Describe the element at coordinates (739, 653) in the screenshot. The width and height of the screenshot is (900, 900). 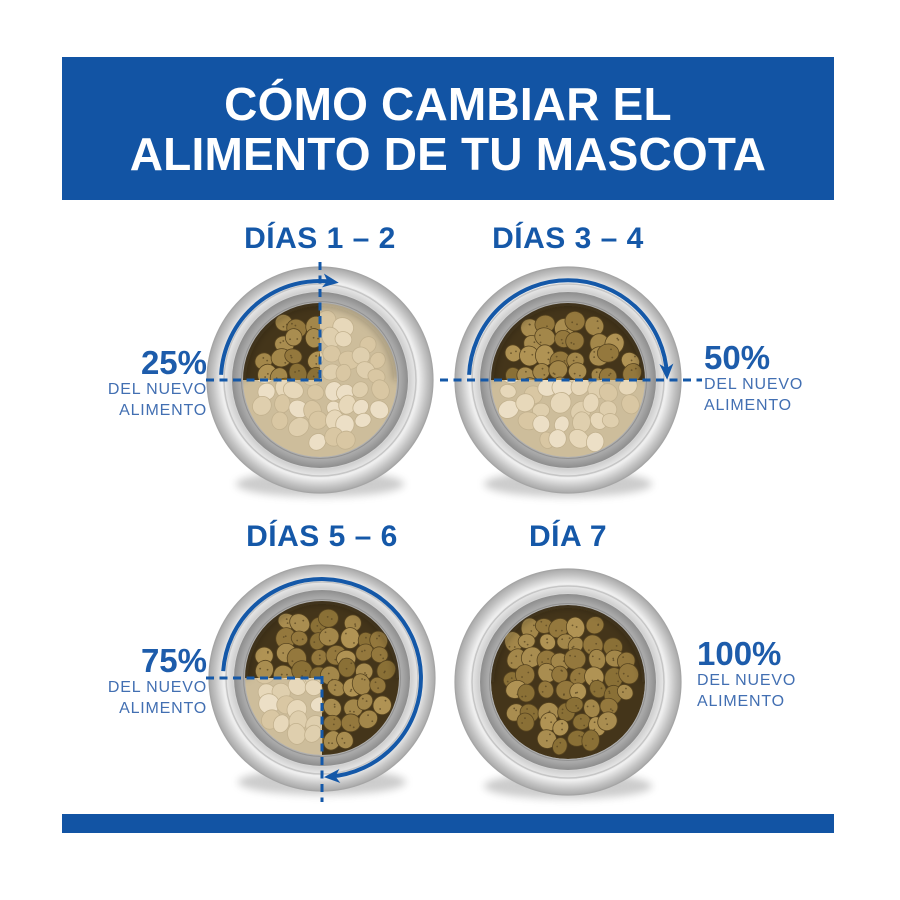
I see `percent-value: 100%` at that location.